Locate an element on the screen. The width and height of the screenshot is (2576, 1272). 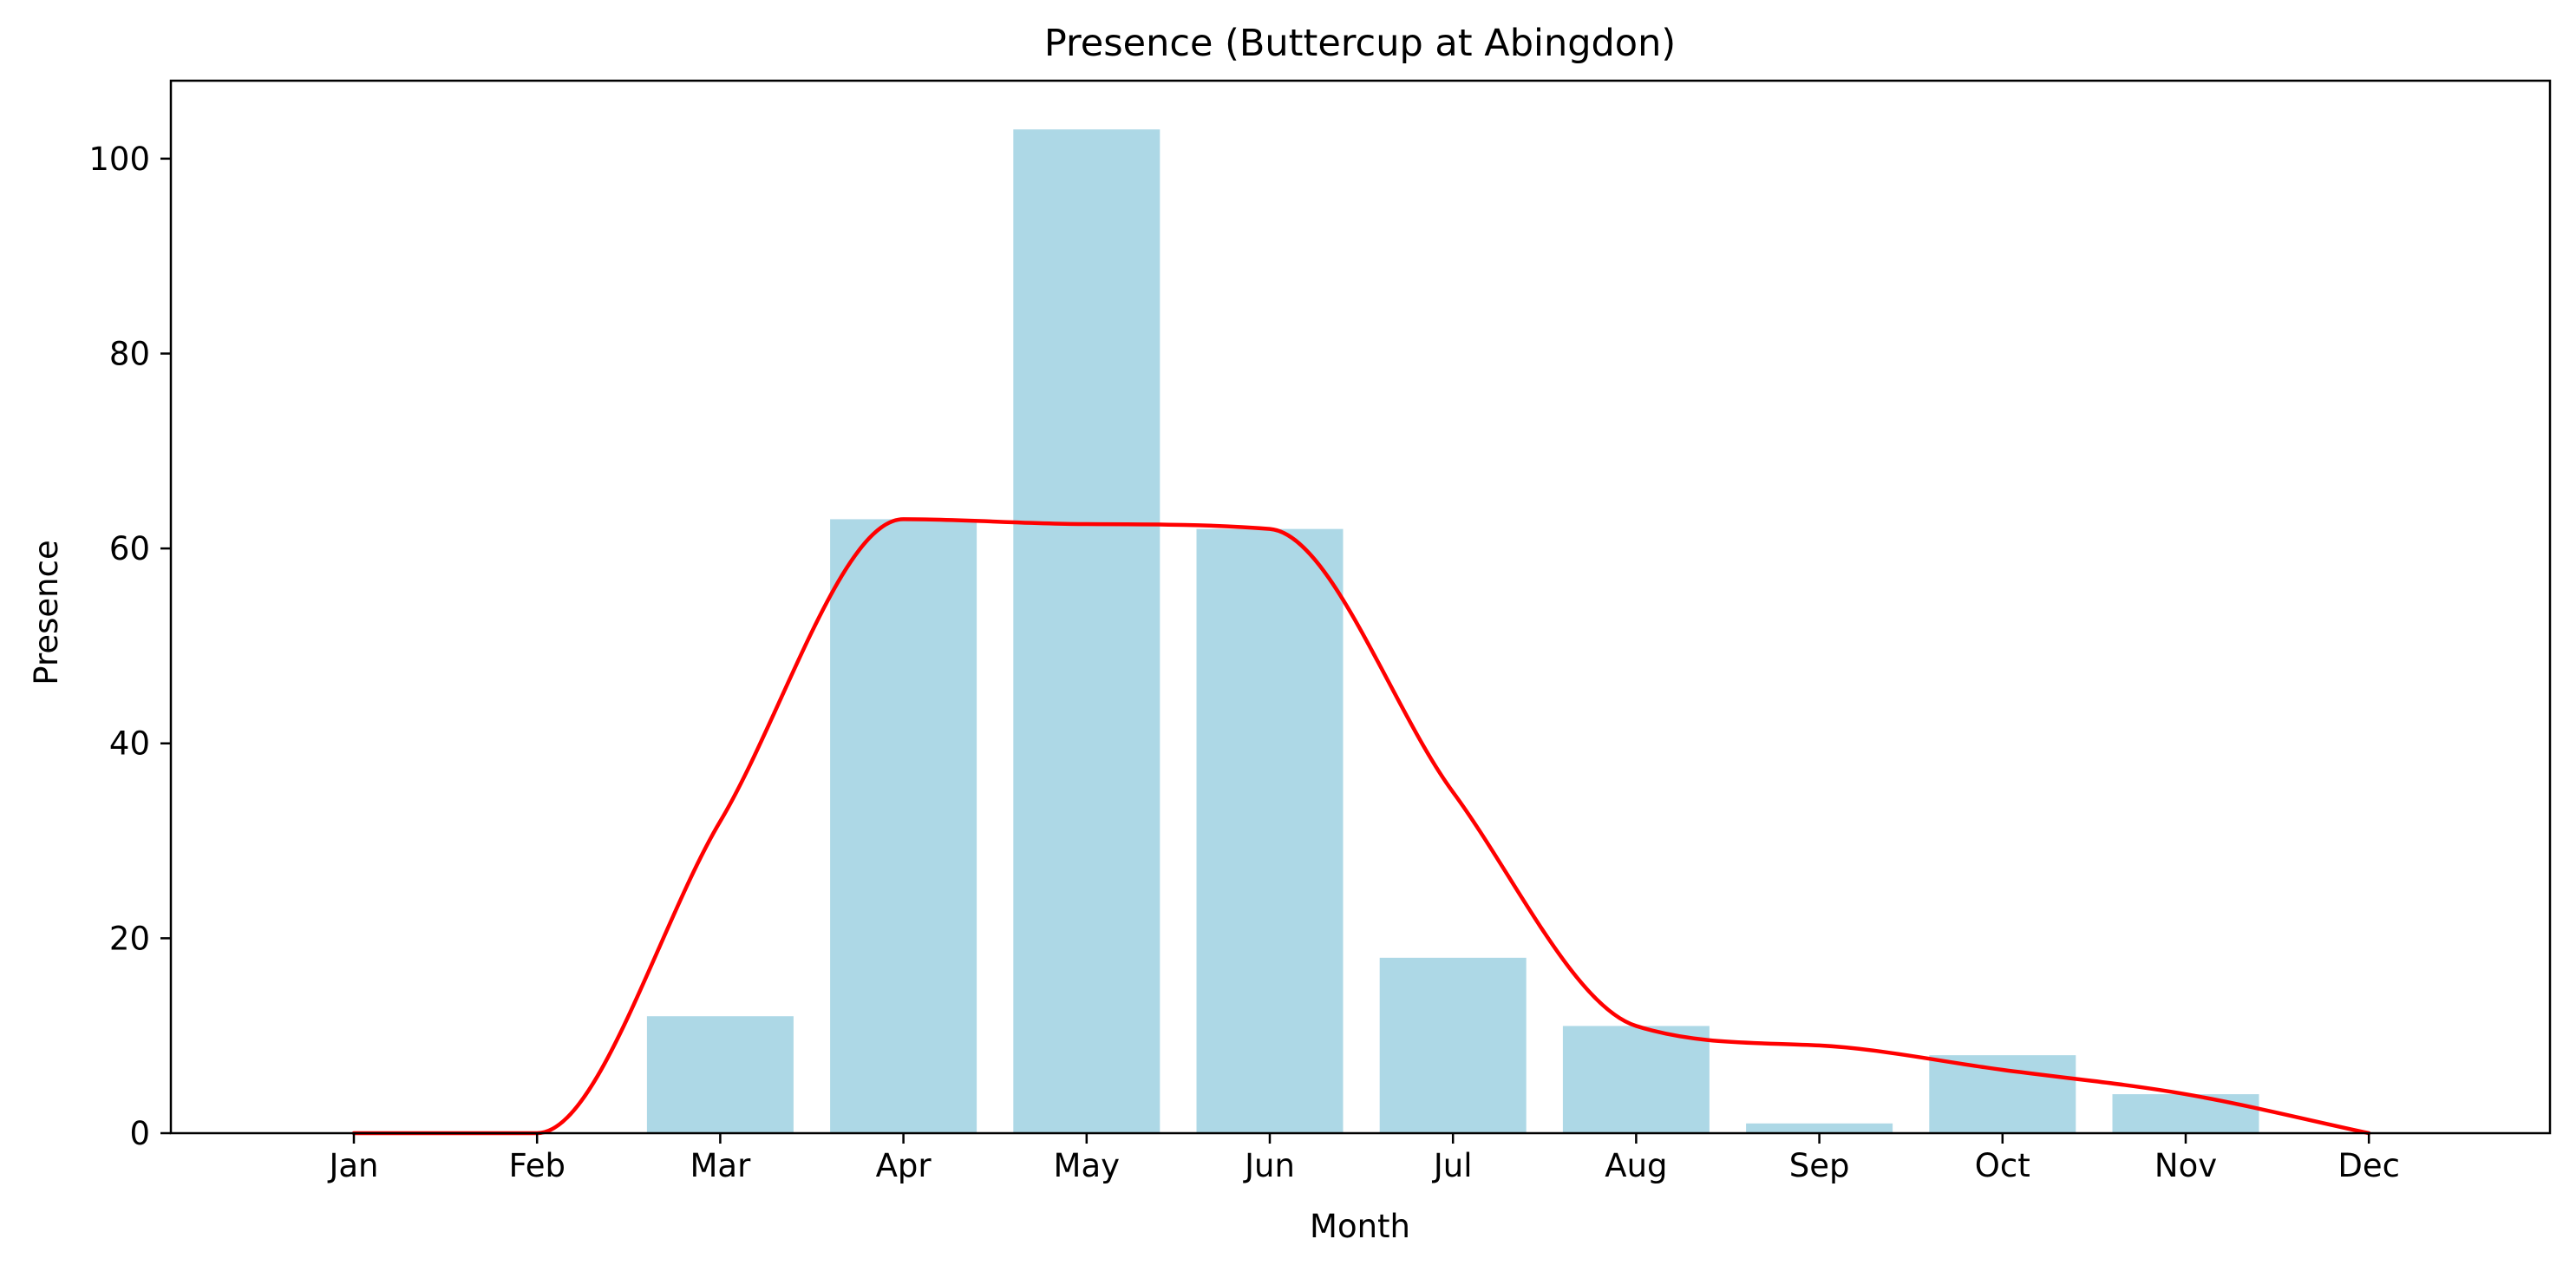
x-tick-label-oct: Oct is located at coordinates (2002, 1165).